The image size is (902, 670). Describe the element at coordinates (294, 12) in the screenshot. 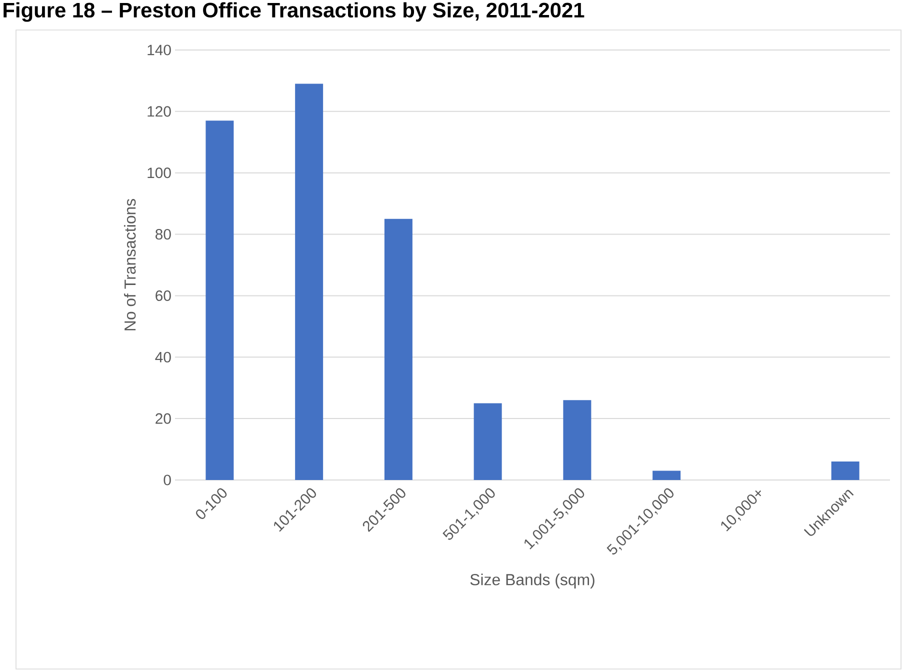

I see `chart-title: Figure 18 – Preston Office Transactions by Size, 2011-2021` at that location.